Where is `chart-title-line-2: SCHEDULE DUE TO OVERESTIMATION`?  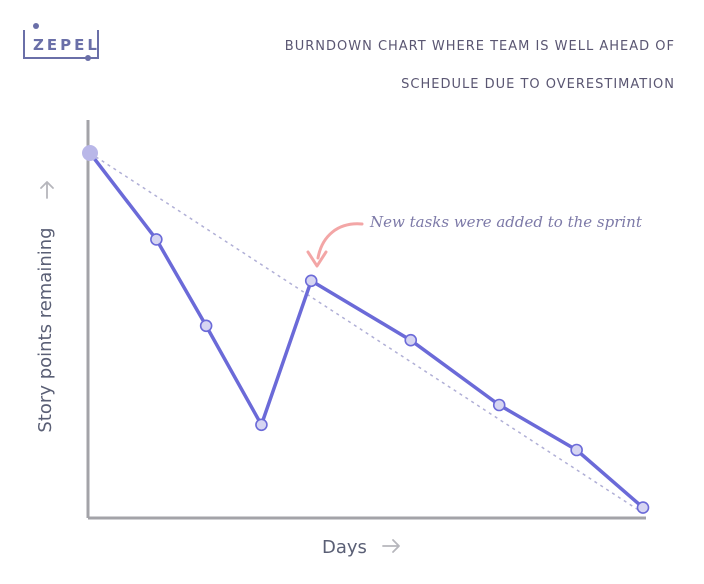
chart-title-line-2: SCHEDULE DUE TO OVERESTIMATION is located at coordinates (538, 84).